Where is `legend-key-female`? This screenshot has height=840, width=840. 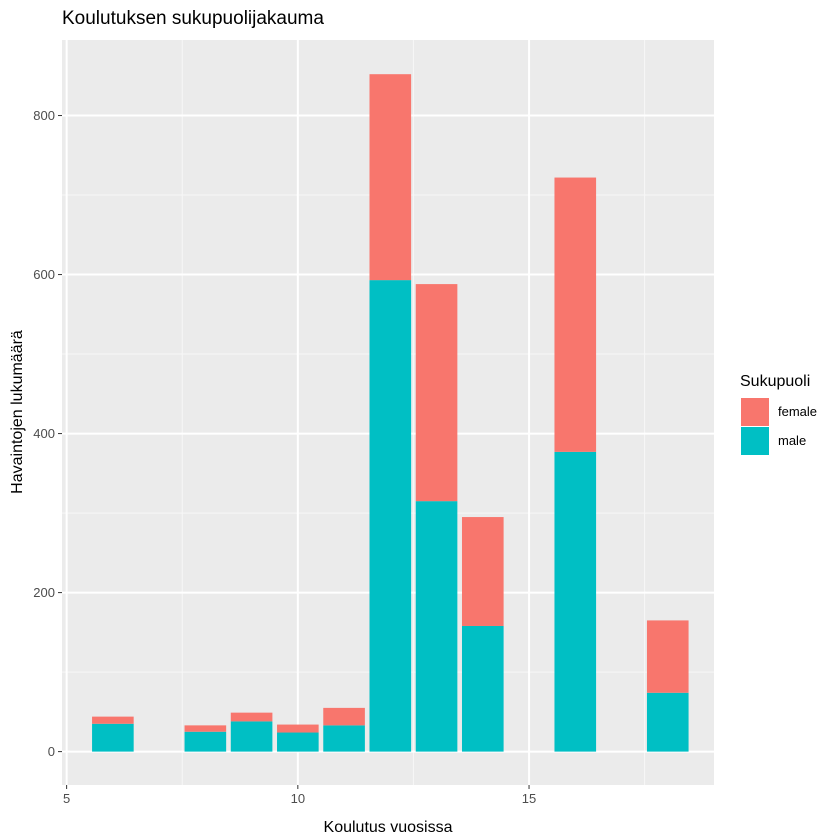
legend-key-female is located at coordinates (755, 412).